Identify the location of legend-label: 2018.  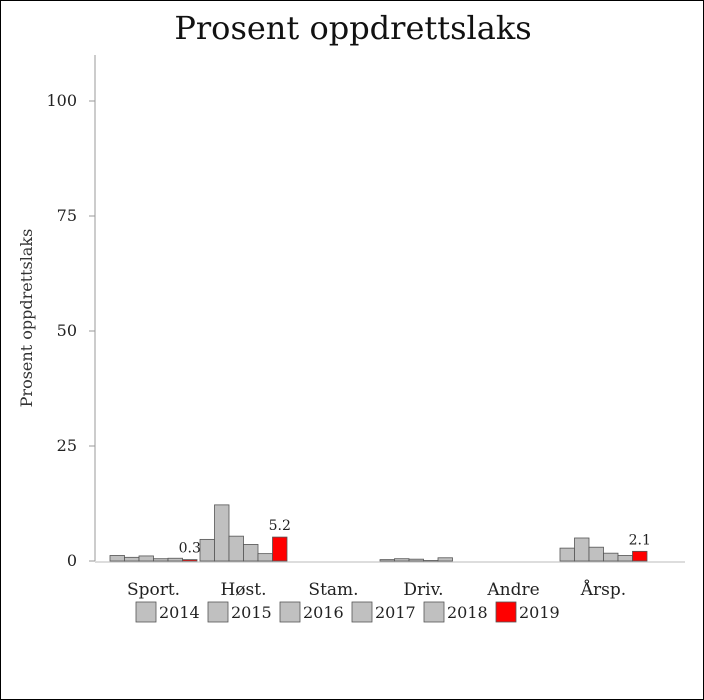
(467, 612).